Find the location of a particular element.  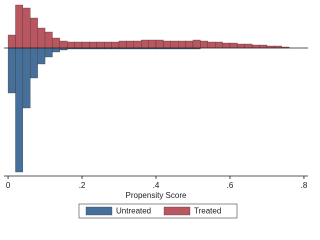

legend-label: Untreated is located at coordinates (133, 211).